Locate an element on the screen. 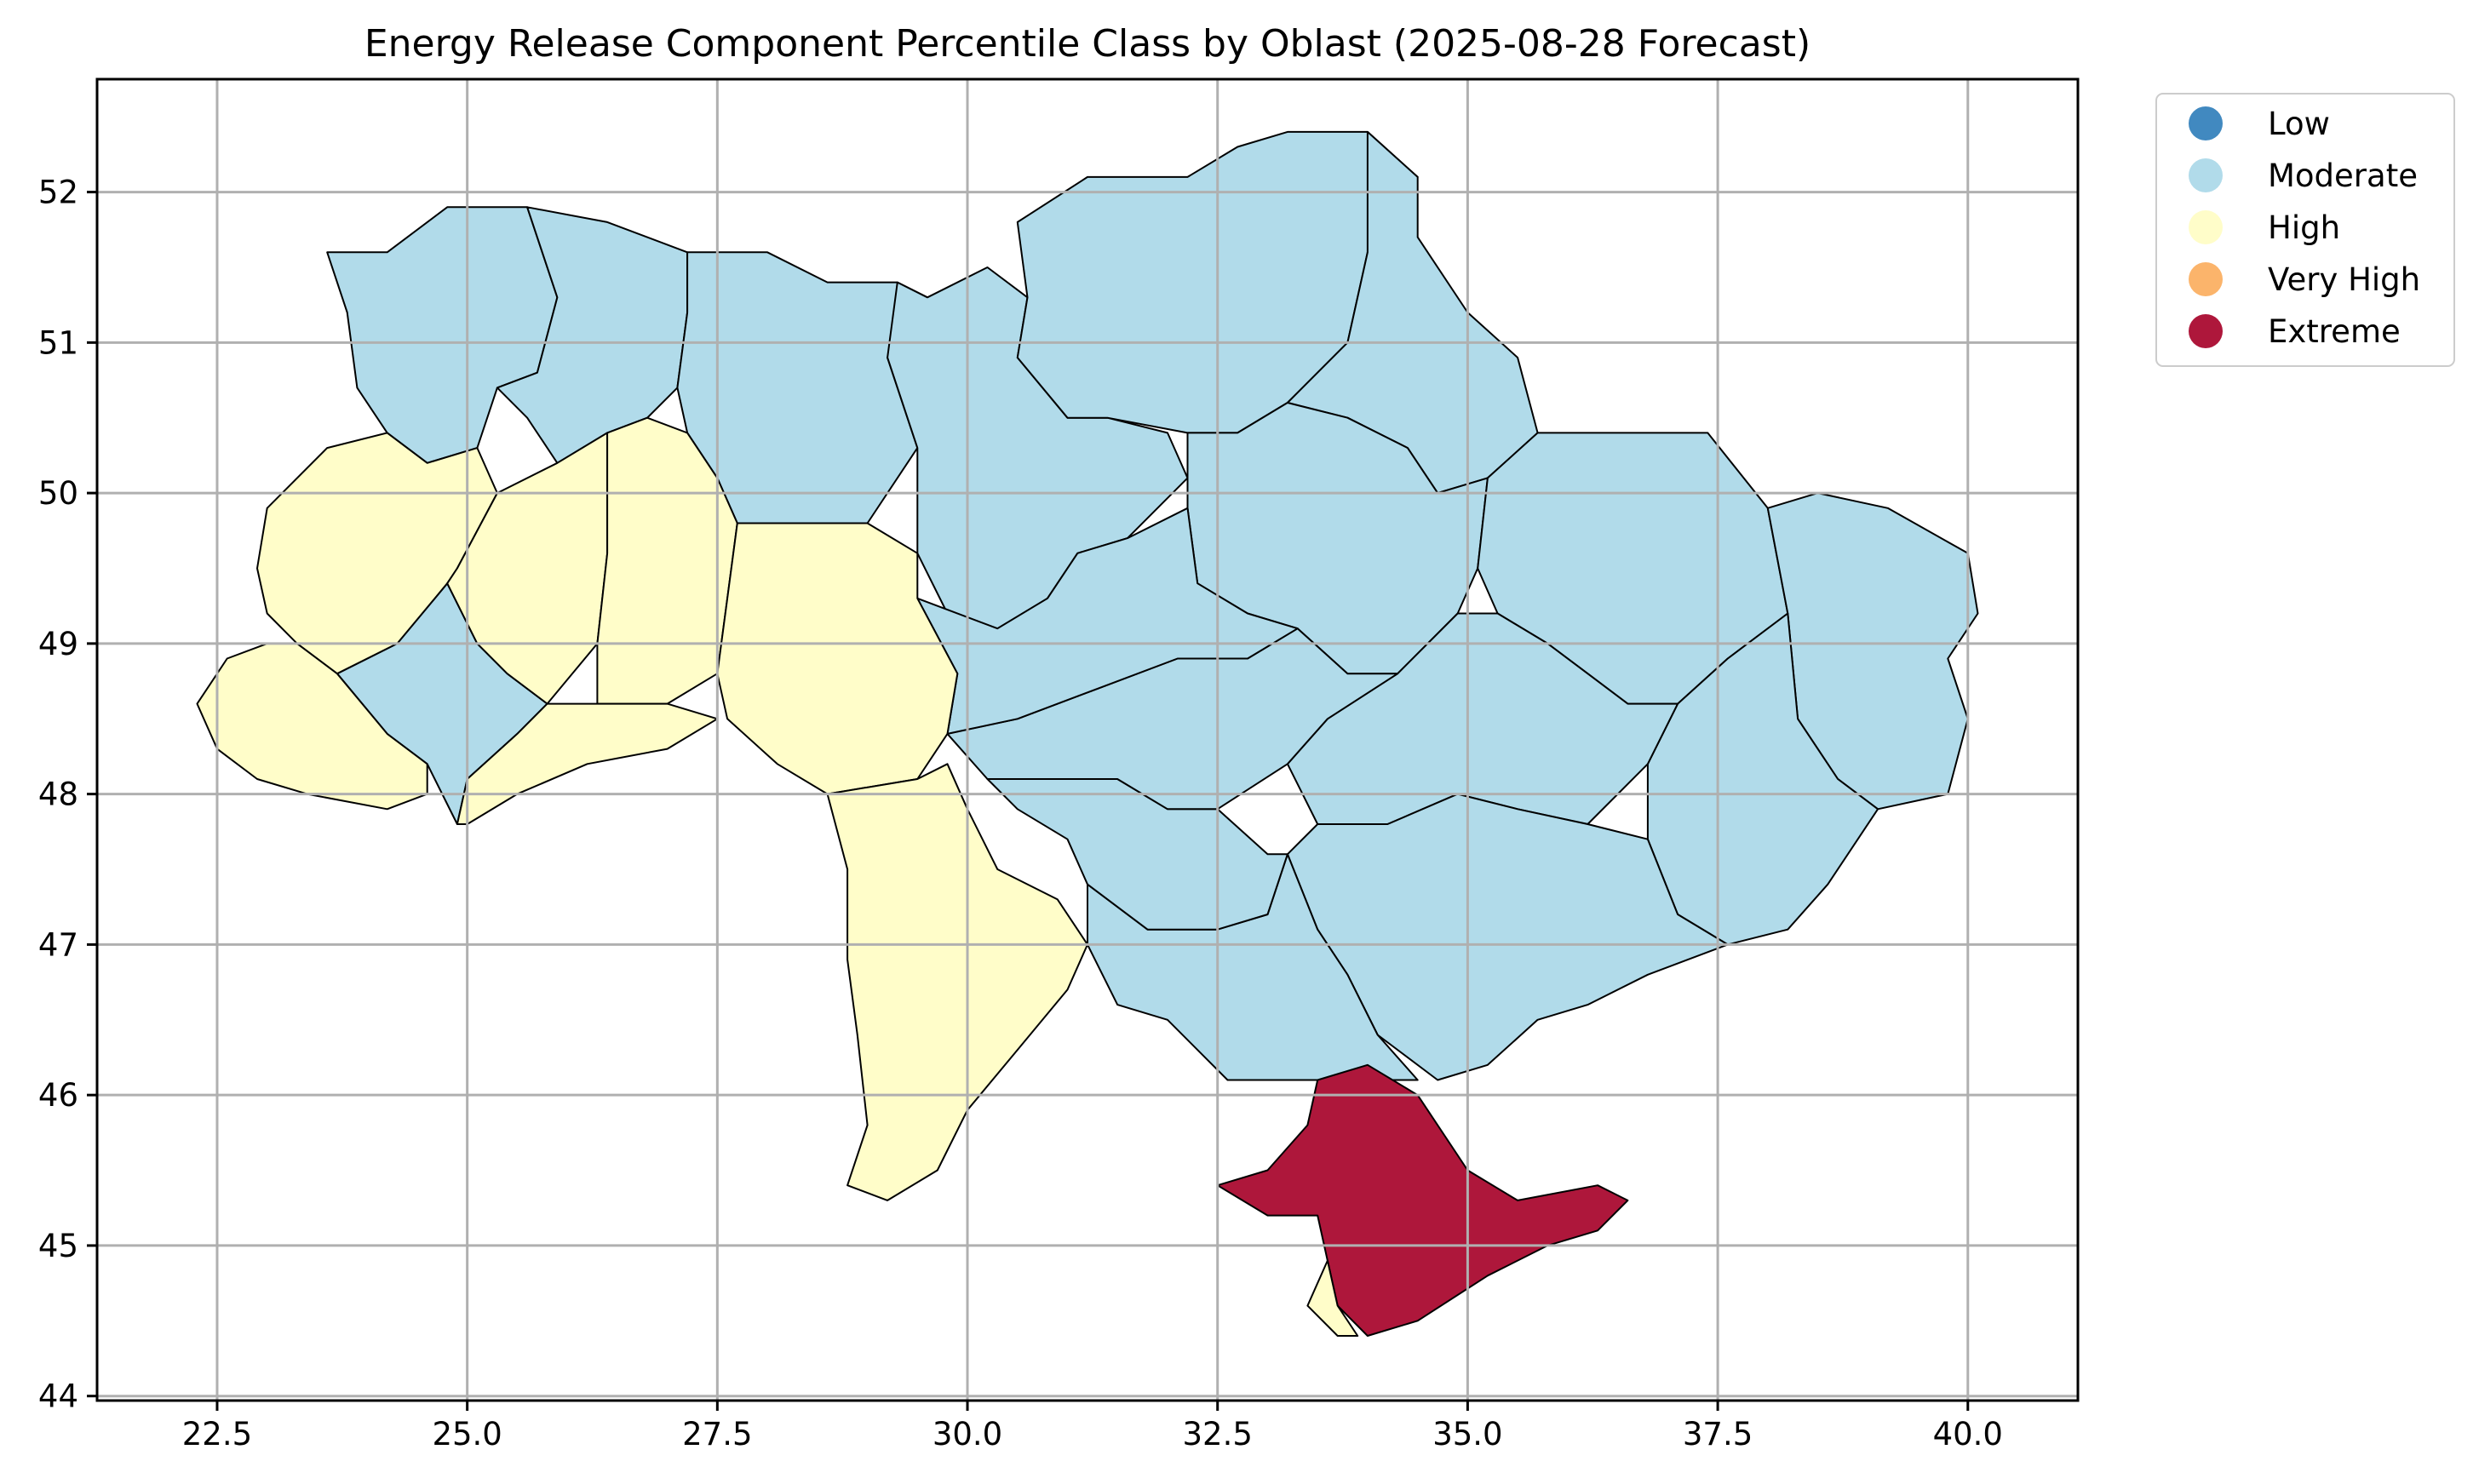  y-tick-label: 50 is located at coordinates (58, 494).